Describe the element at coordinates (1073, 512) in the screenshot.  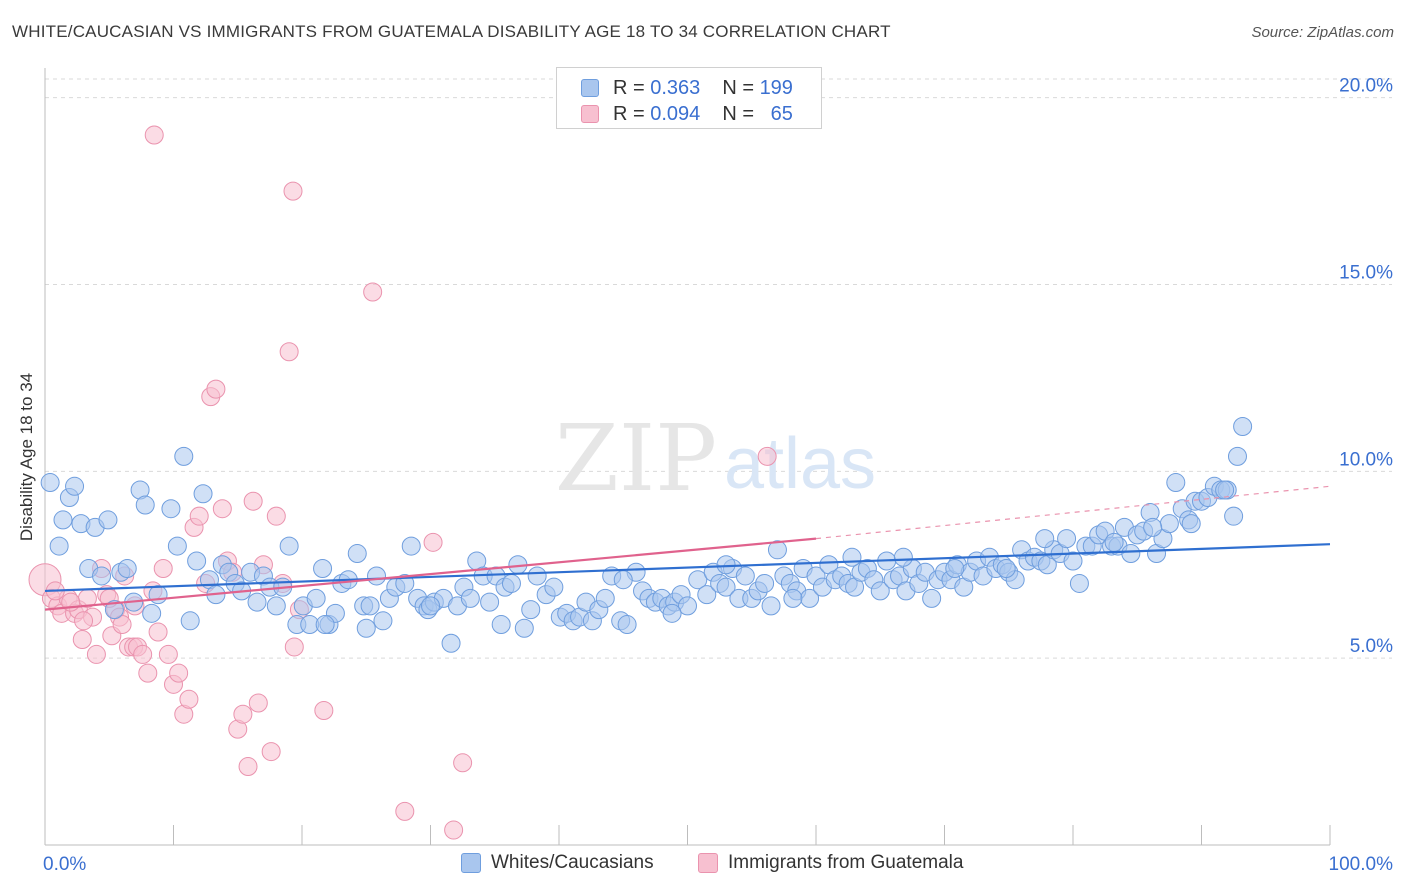
I see `trend-line-guatemala-extension` at that location.